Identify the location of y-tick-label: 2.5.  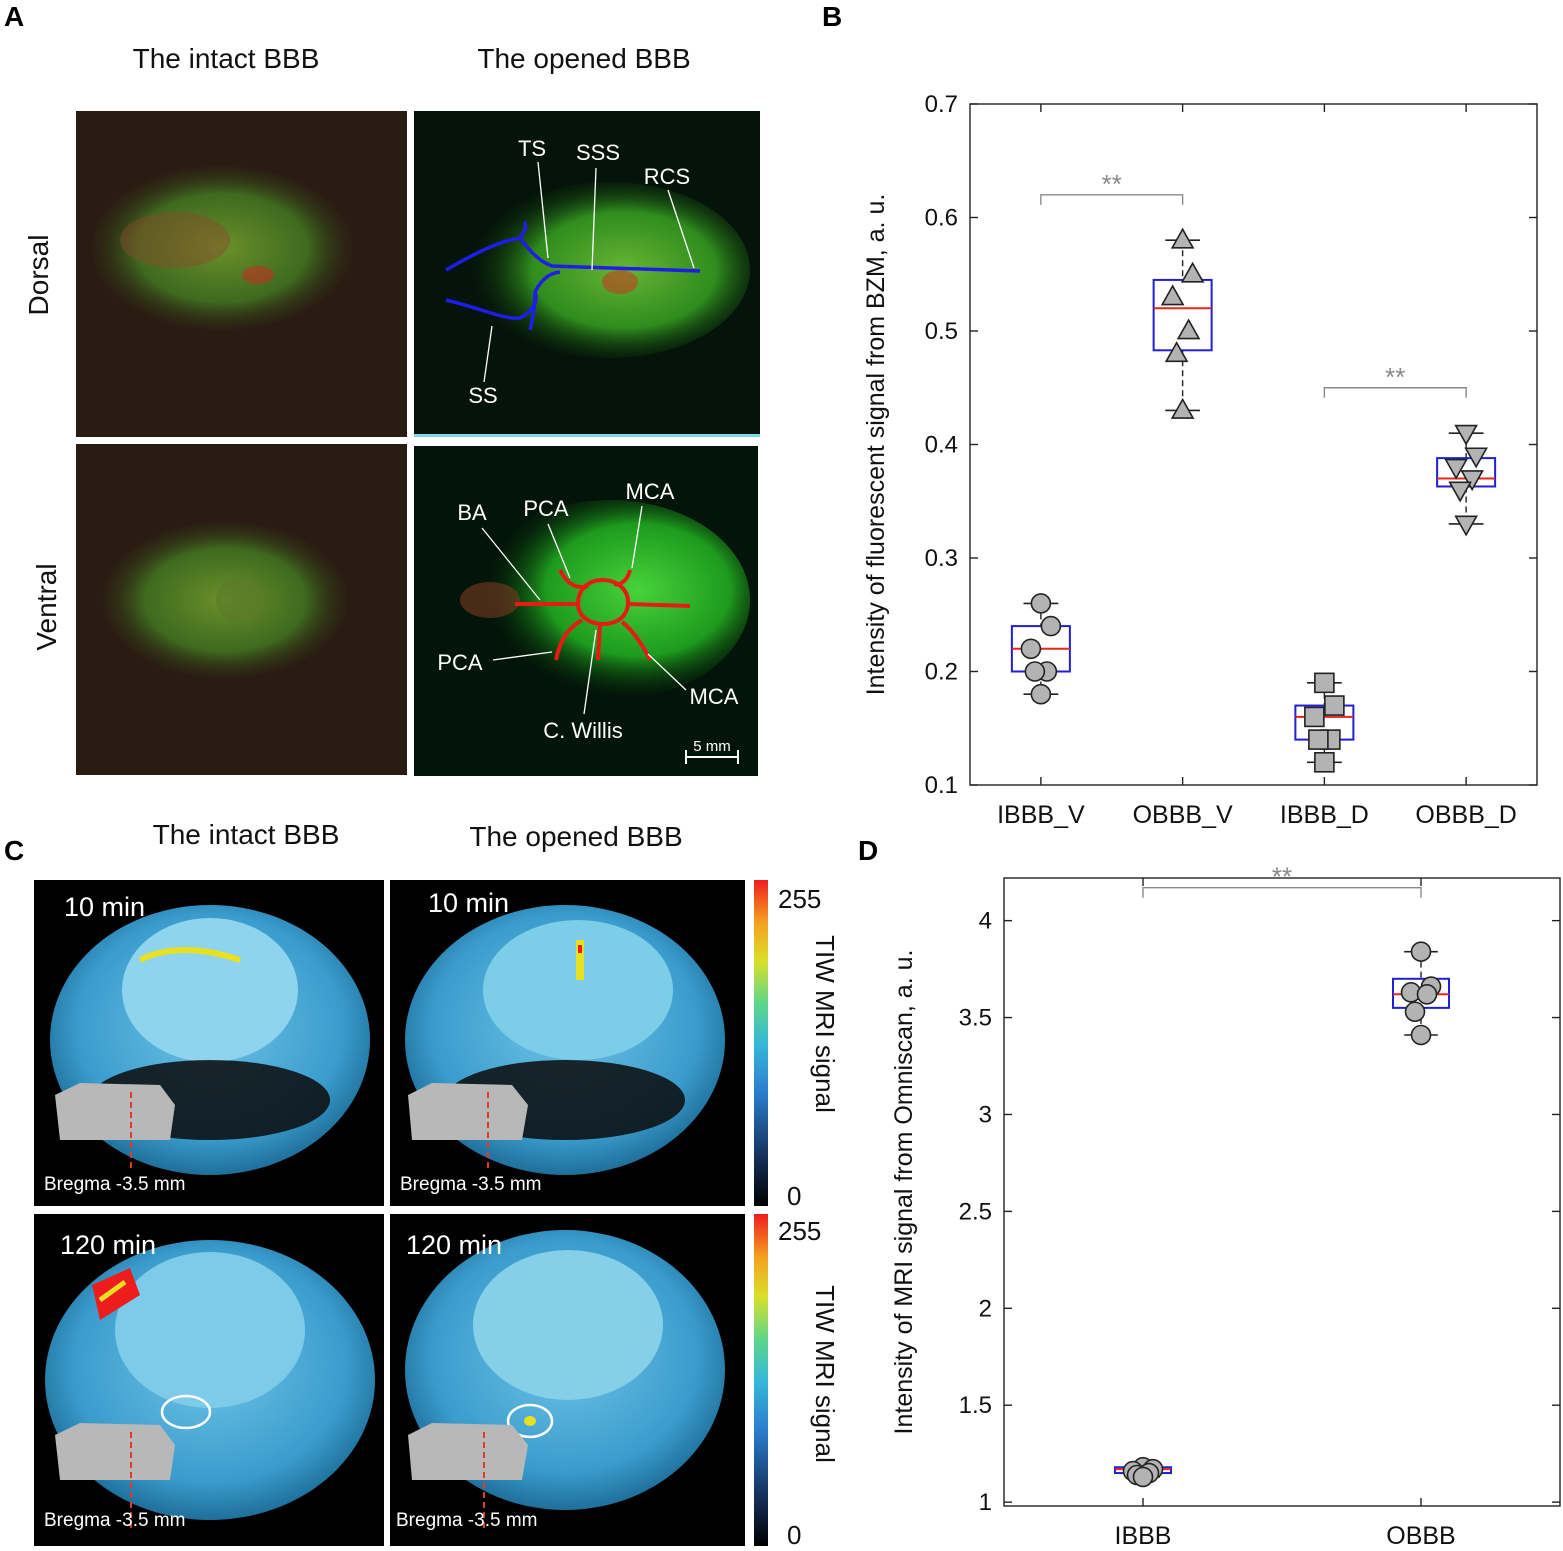
(975, 1211).